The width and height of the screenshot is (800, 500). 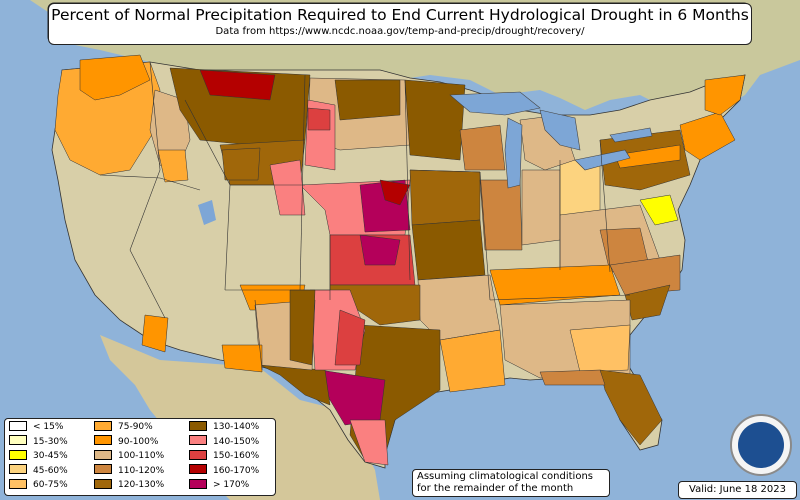 I want to click on region-montana-north, so click(x=237, y=85).